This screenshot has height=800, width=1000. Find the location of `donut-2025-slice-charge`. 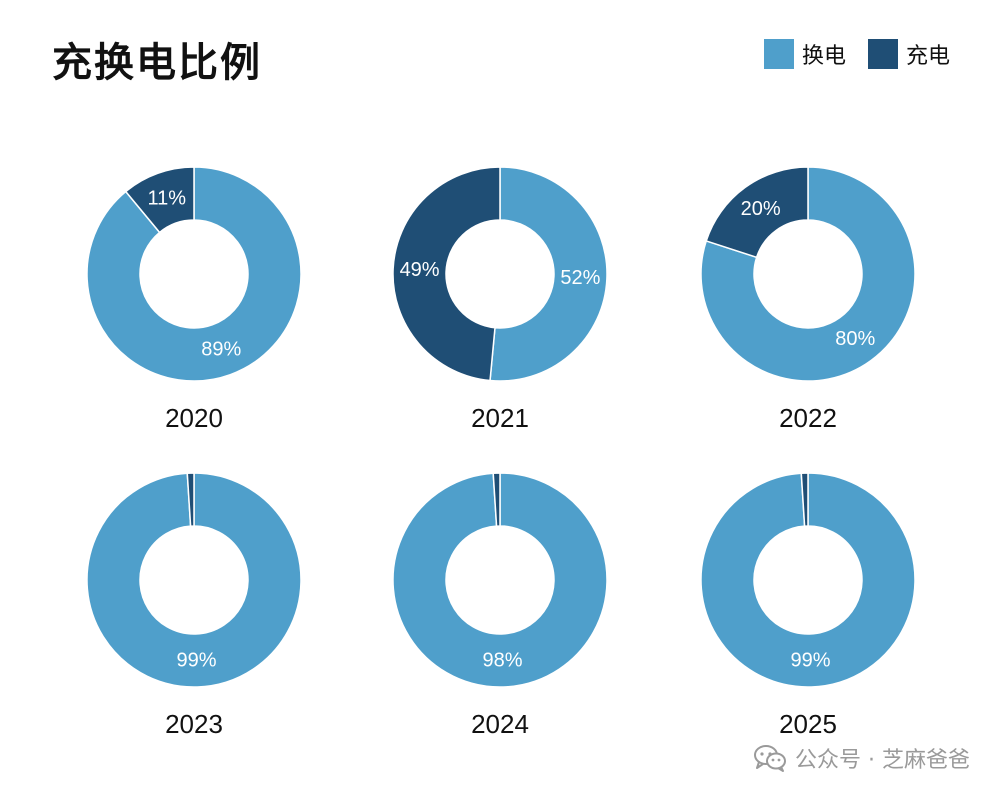

donut-2025-slice-charge is located at coordinates (804, 499).